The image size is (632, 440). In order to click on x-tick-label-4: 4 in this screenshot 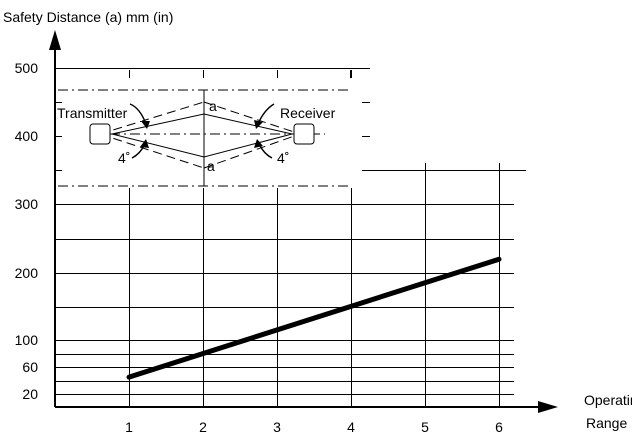, I will do `click(351, 427)`.